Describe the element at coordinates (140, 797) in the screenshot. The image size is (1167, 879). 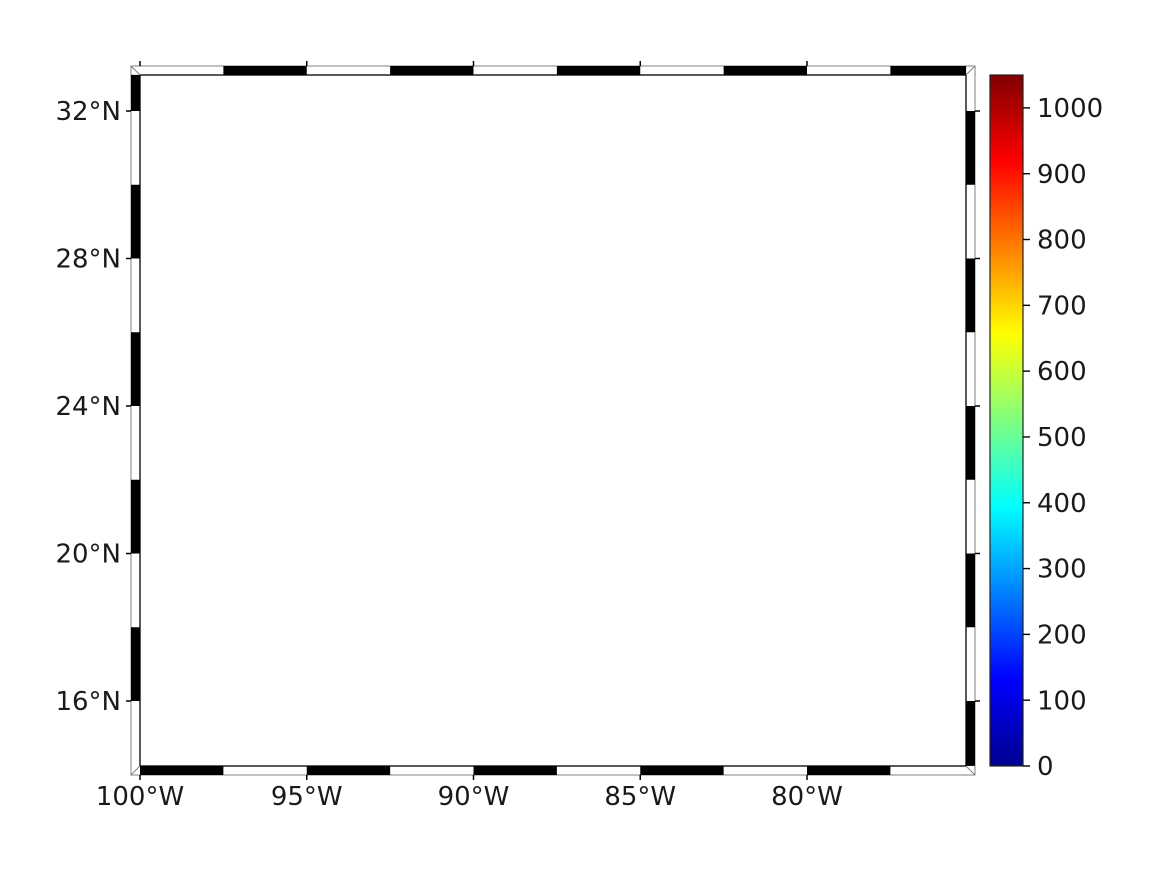
I see `x-tick-label: 100°W` at that location.